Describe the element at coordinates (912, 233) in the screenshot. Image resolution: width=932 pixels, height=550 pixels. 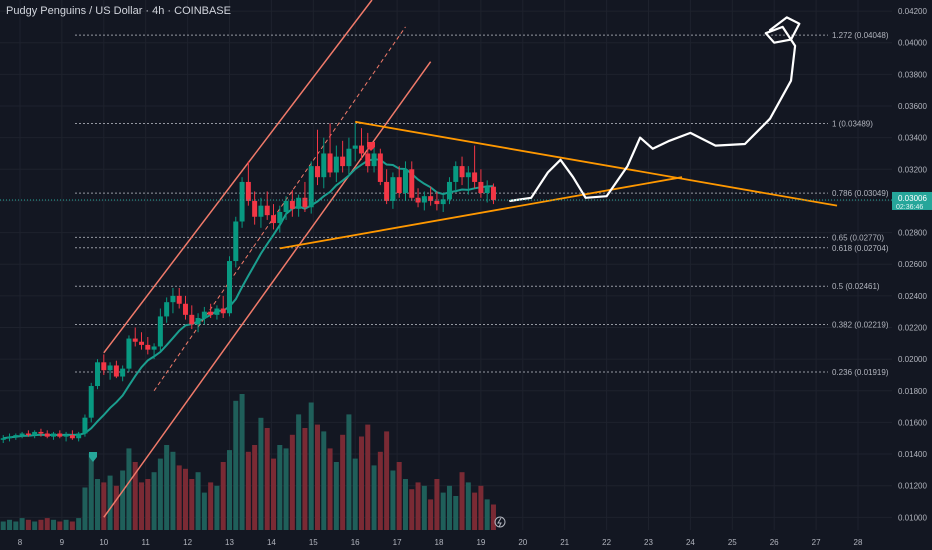
I see `price-tick-label: 0.02800` at that location.